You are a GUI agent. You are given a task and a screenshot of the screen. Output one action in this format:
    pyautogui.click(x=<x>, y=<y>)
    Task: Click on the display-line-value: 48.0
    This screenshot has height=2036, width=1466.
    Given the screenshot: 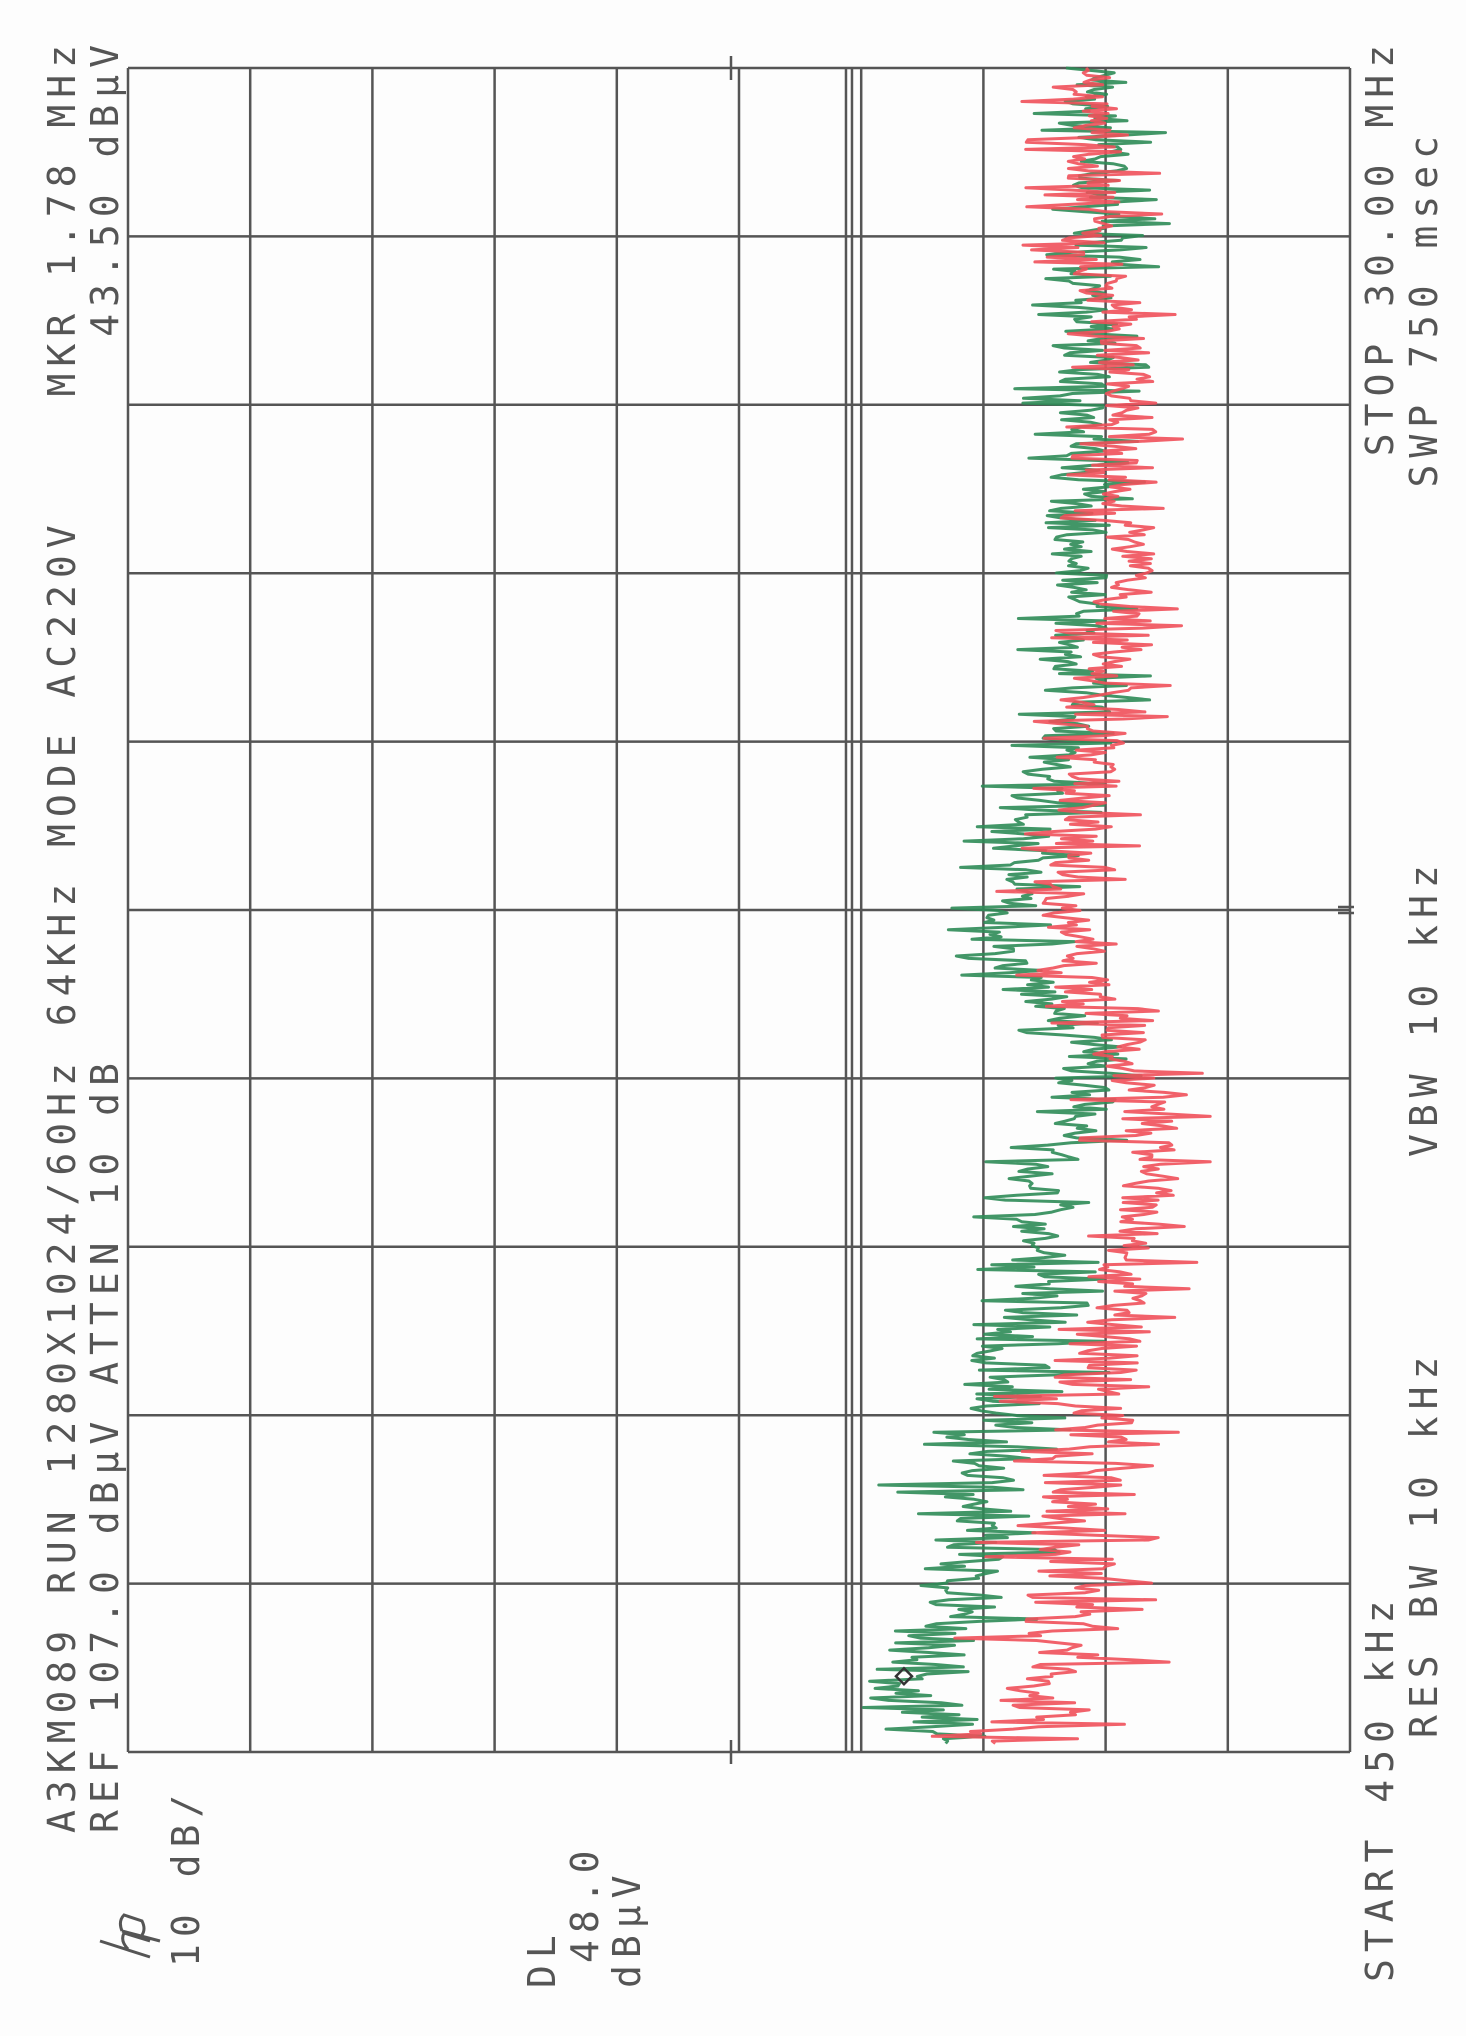 What is the action you would take?
    pyautogui.click(x=585, y=1903)
    